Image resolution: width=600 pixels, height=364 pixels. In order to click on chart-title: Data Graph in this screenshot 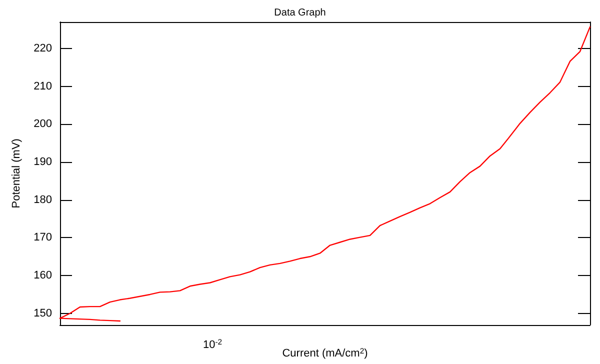, I will do `click(300, 13)`.